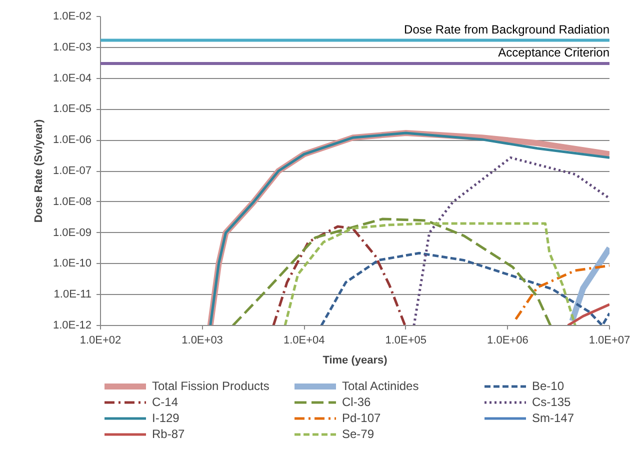 The width and height of the screenshot is (640, 471). What do you see at coordinates (381, 386) in the screenshot?
I see `legend-label: Total Actinides` at bounding box center [381, 386].